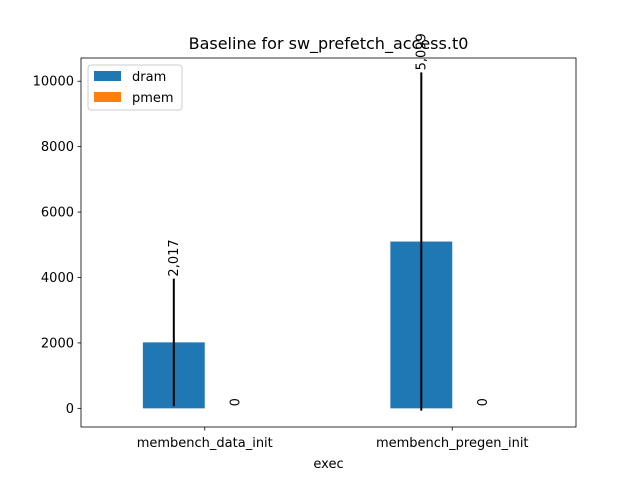  What do you see at coordinates (452, 443) in the screenshot?
I see `x-tick-label: membench_pregen_init` at bounding box center [452, 443].